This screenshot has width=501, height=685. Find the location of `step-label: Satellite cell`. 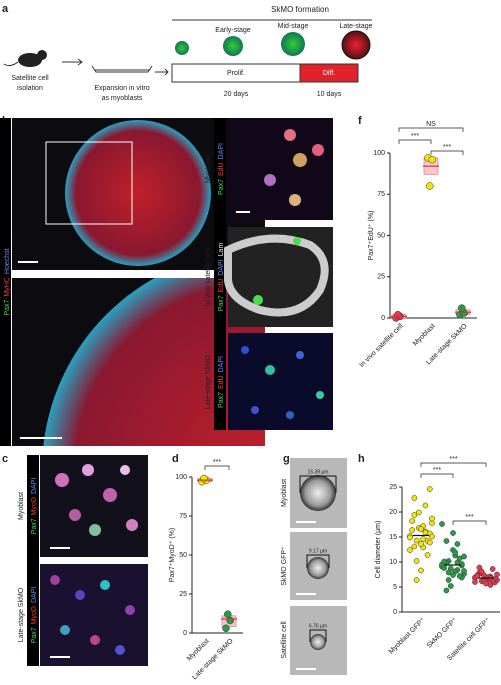

step-label: Satellite cell is located at coordinates (30, 78).